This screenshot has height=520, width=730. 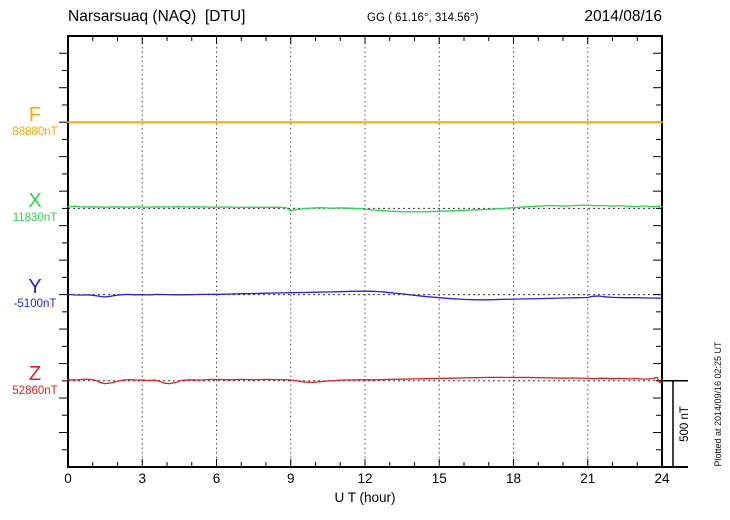 I want to click on x-axis-title: U T (hour), so click(x=365, y=497).